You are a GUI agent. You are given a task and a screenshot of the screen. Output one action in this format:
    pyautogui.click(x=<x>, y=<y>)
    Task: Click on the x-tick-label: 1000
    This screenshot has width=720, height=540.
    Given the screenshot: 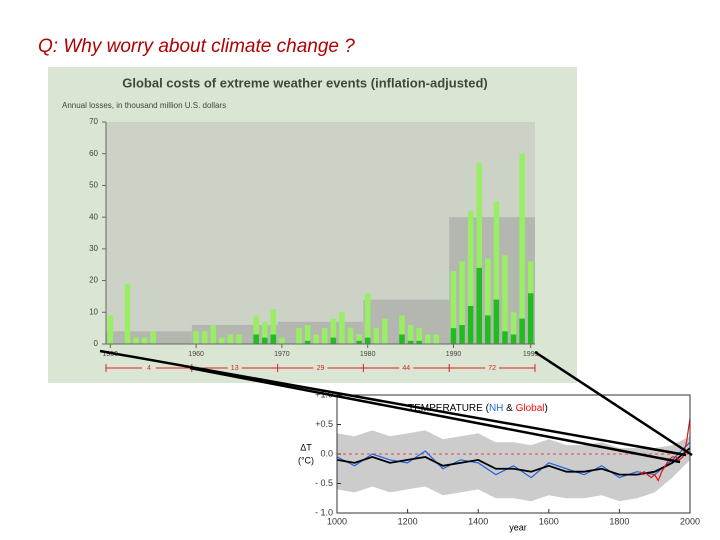 What is the action you would take?
    pyautogui.click(x=337, y=521)
    